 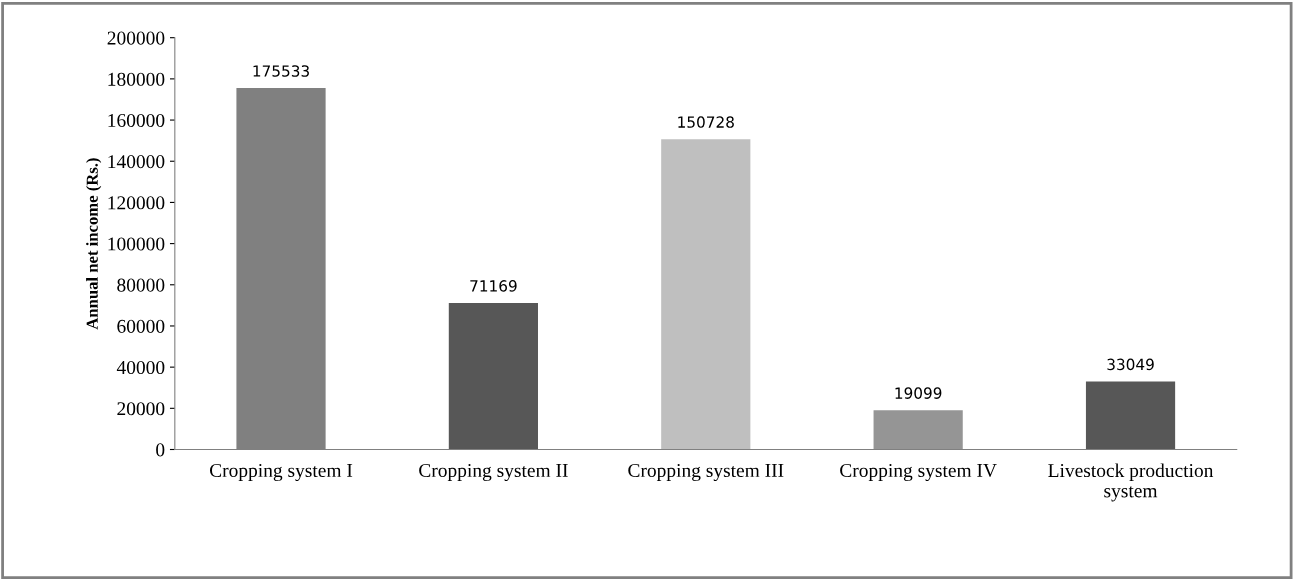 I want to click on y-tick-label: 60000, so click(x=141, y=326).